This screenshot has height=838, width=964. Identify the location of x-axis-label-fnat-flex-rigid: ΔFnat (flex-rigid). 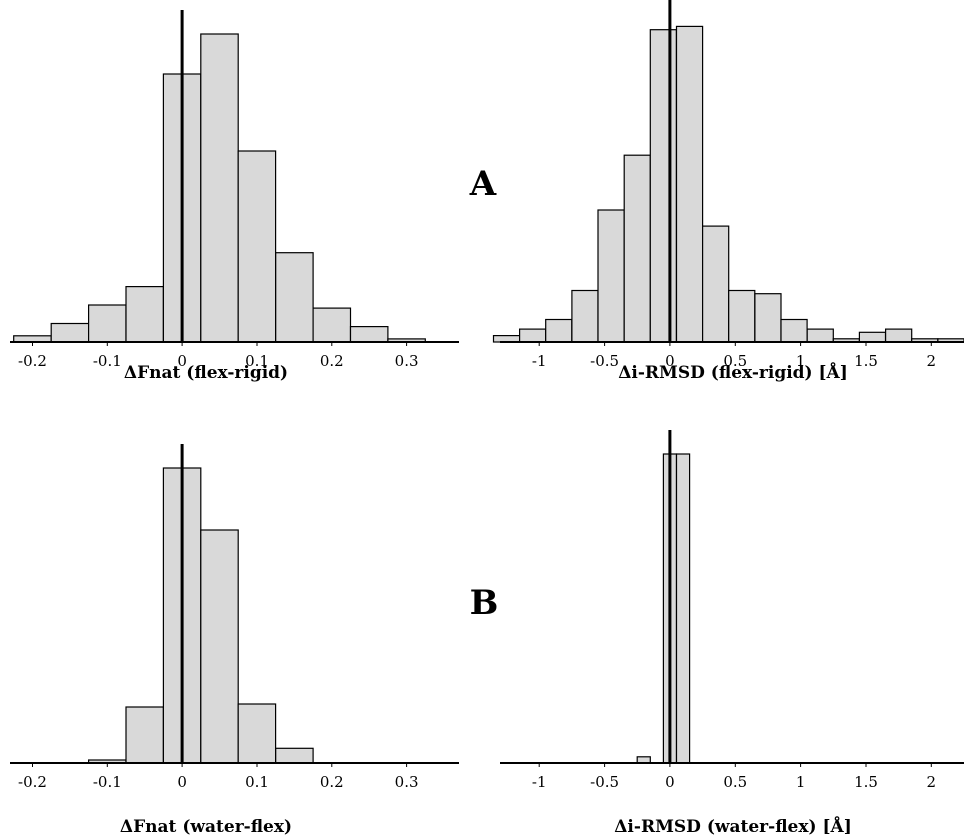
(206, 373).